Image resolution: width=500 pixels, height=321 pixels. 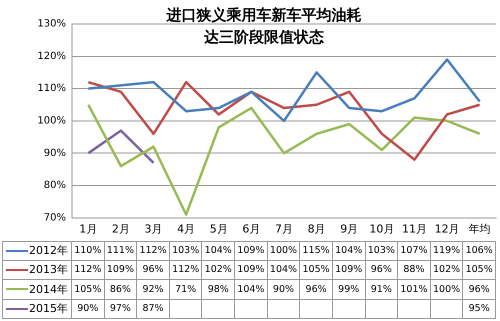 What do you see at coordinates (349, 229) in the screenshot?
I see `x-tick-label: 9月` at bounding box center [349, 229].